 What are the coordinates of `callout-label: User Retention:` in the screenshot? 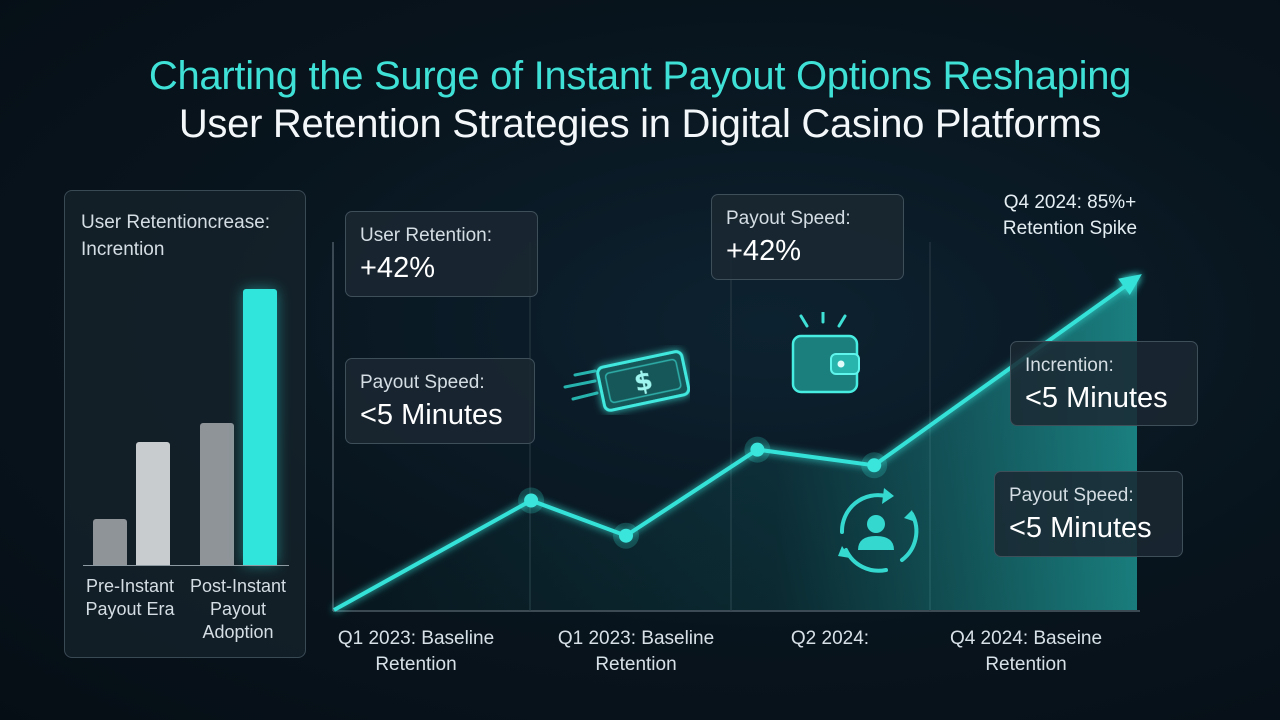 It's located at (426, 235).